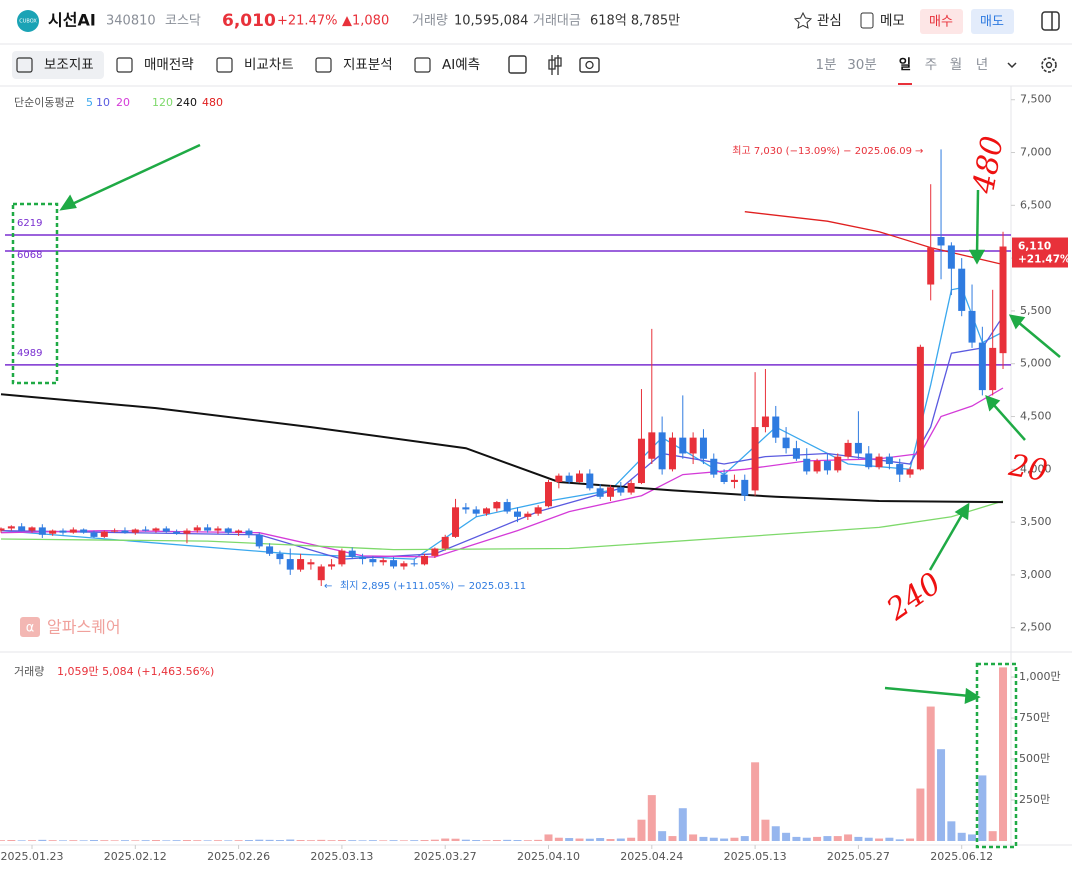 This screenshot has height=874, width=1072. Describe the element at coordinates (914, 597) in the screenshot. I see `hand-note: 240` at that location.